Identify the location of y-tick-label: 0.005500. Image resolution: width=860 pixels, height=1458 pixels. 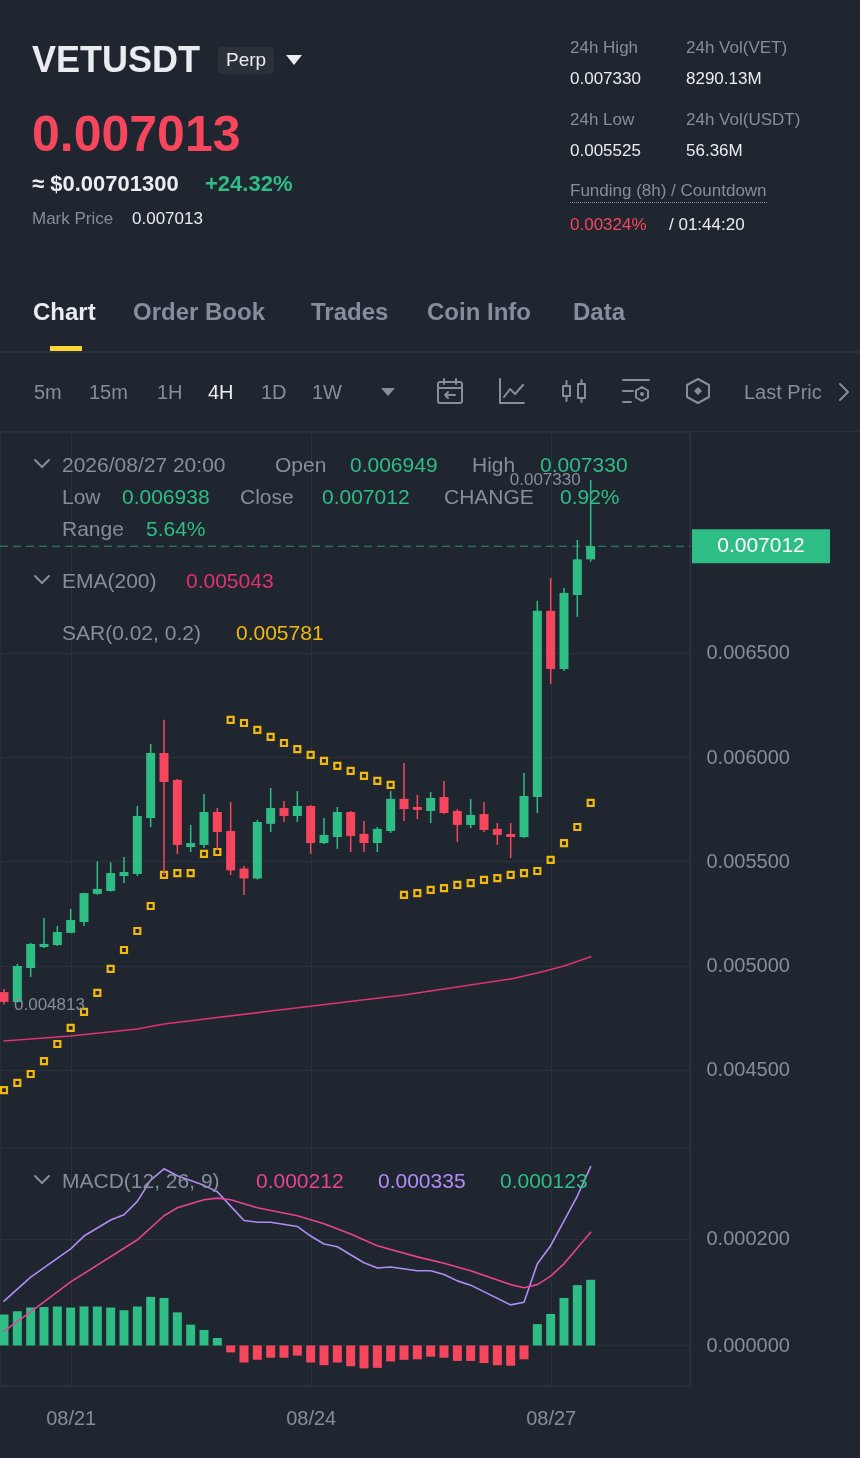
(748, 860).